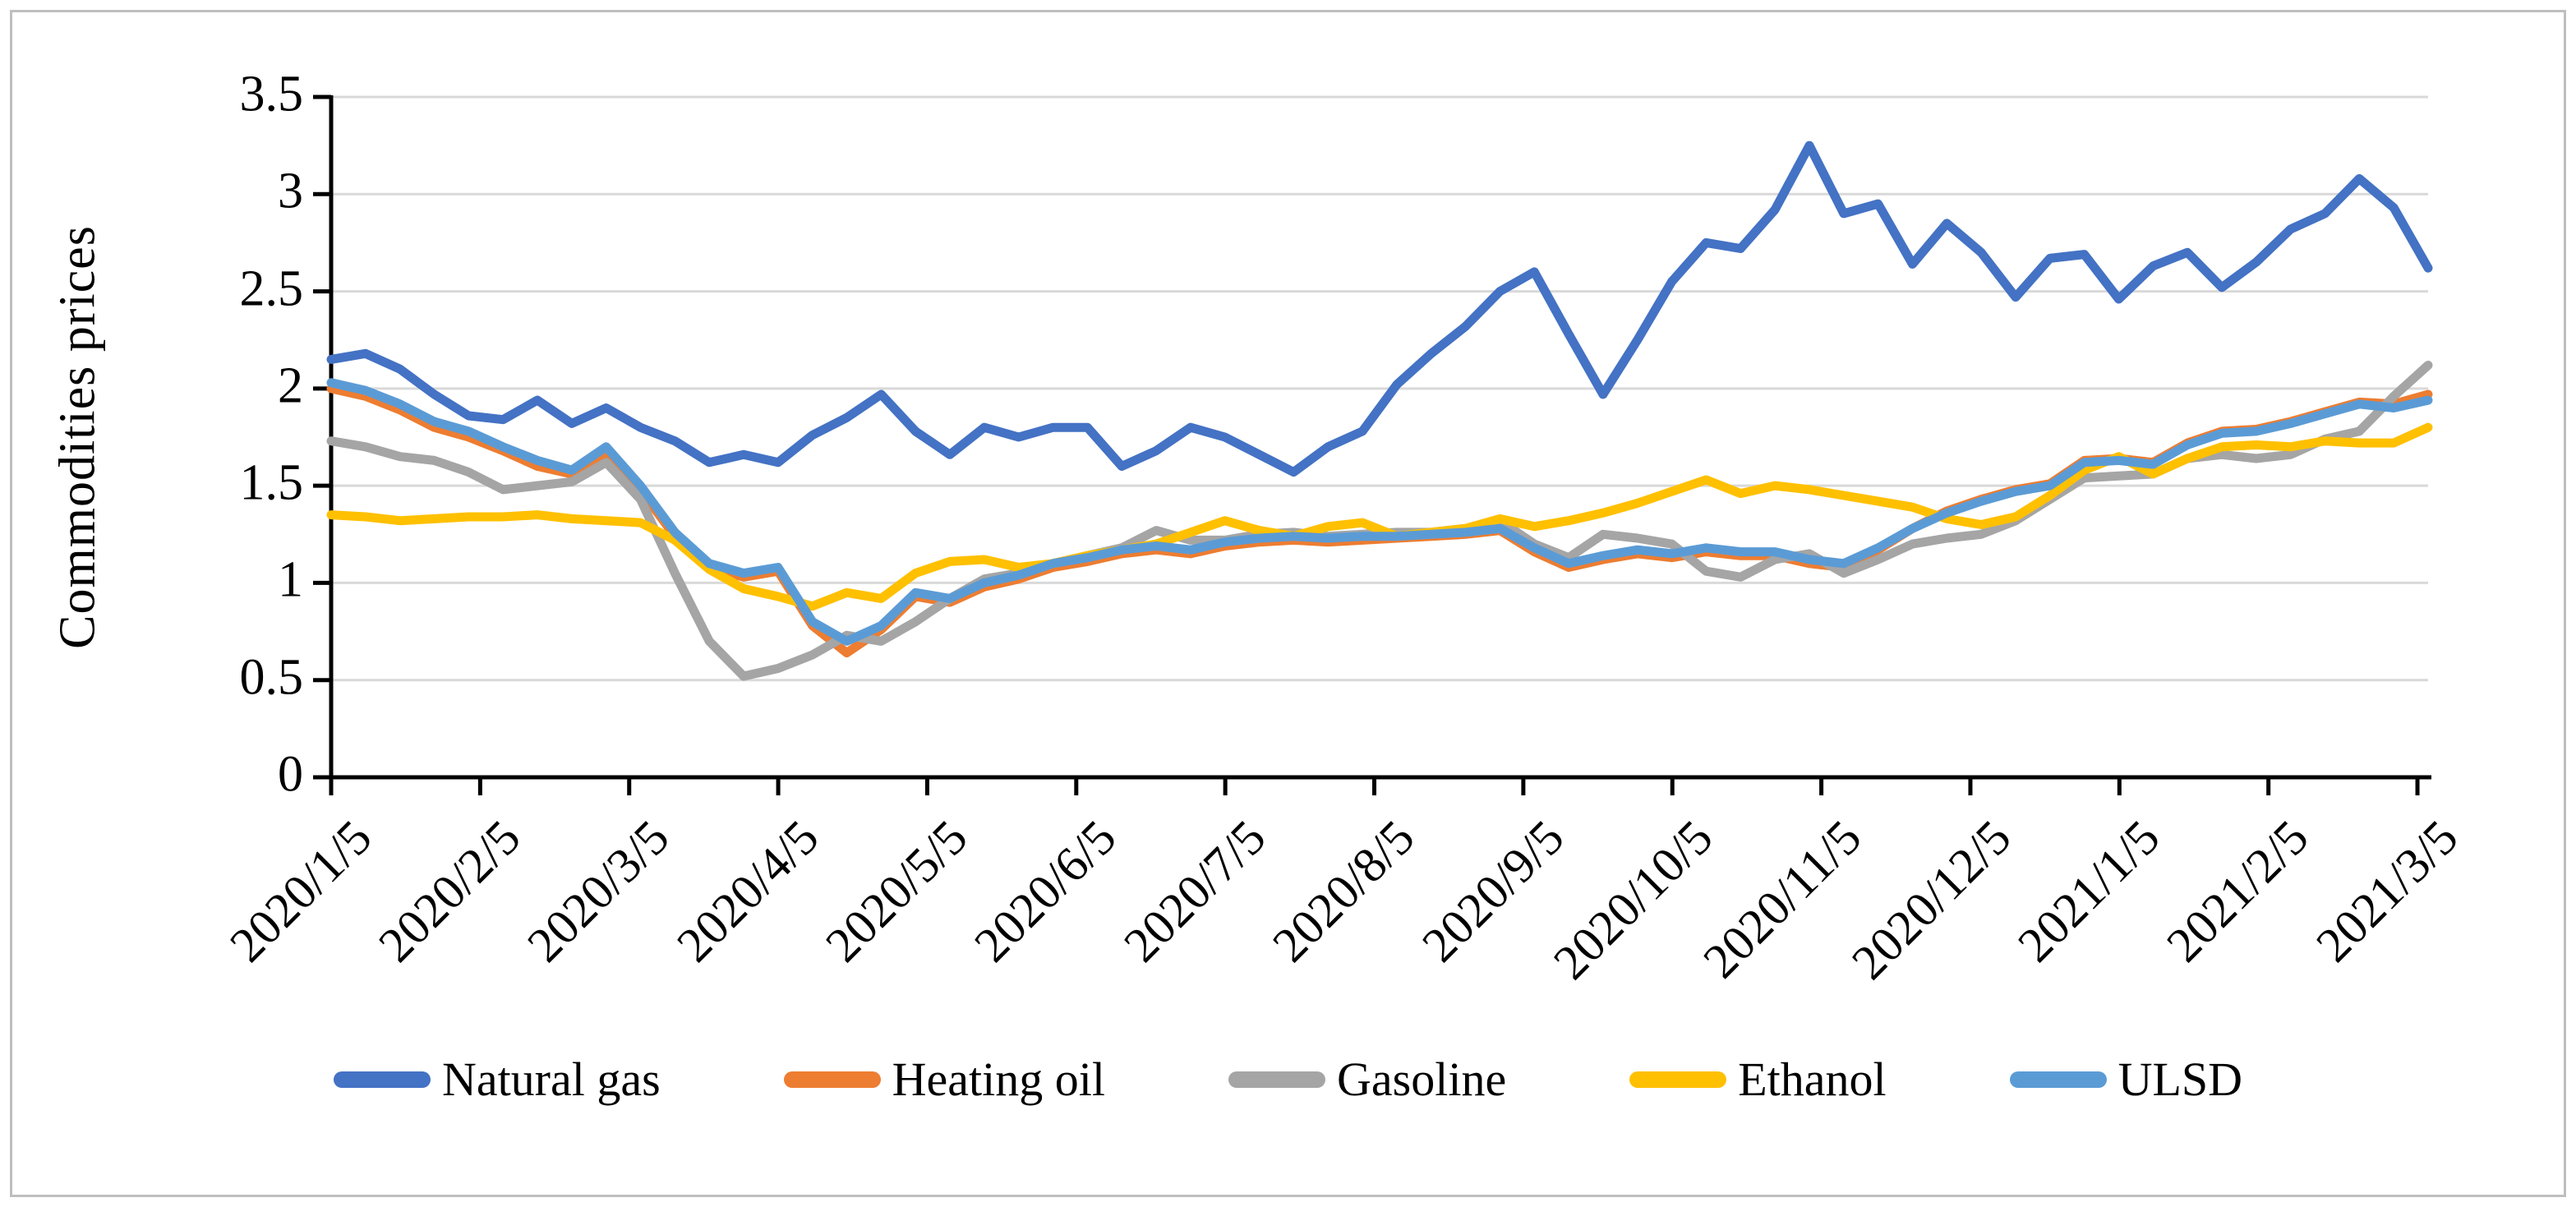 This screenshot has width=2576, height=1207. Describe the element at coordinates (1812, 1079) in the screenshot. I see `legend-label: Ethanol` at that location.